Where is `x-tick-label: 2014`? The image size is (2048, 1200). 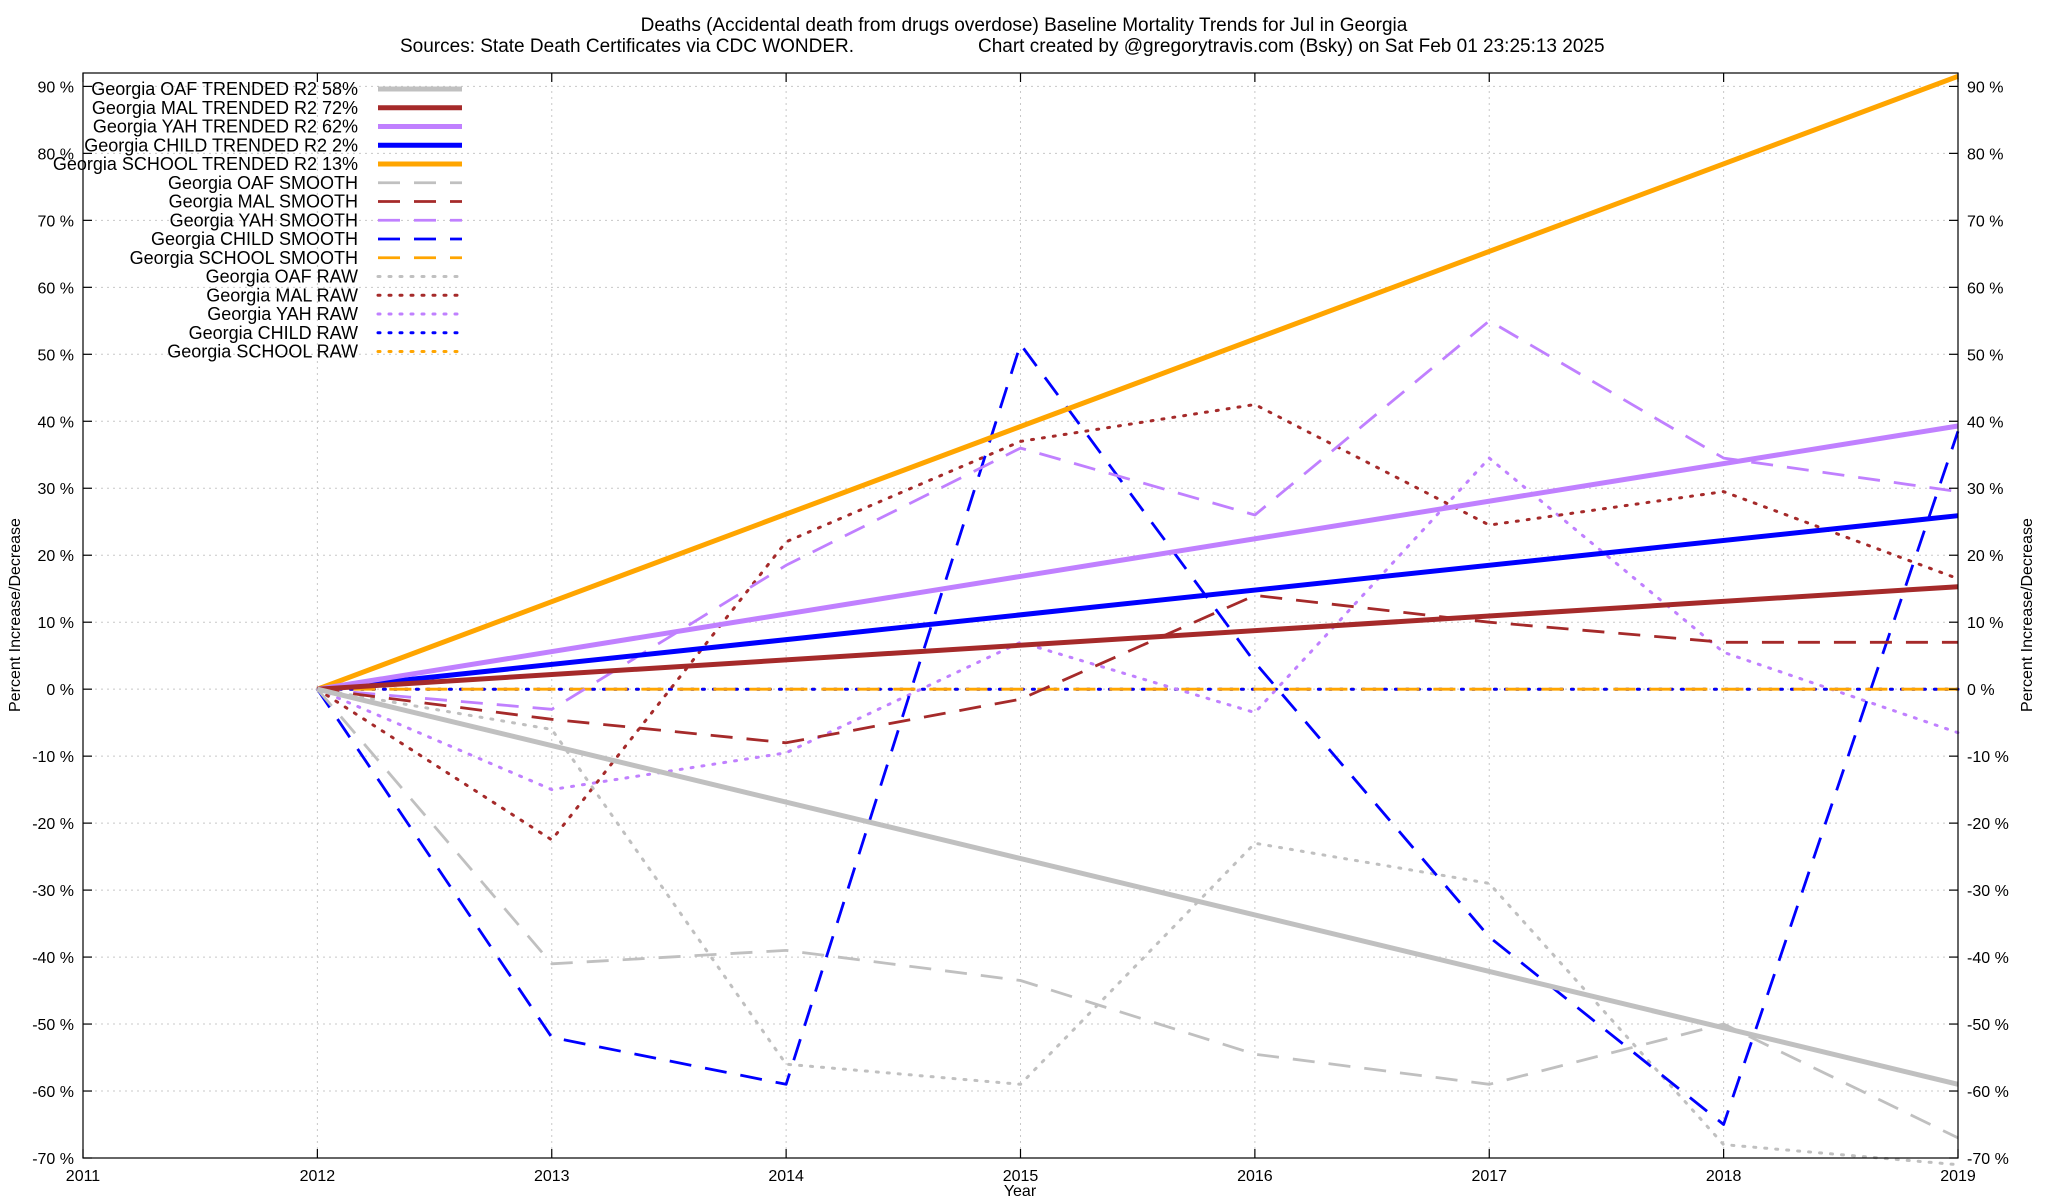 x-tick-label: 2014 is located at coordinates (786, 1176).